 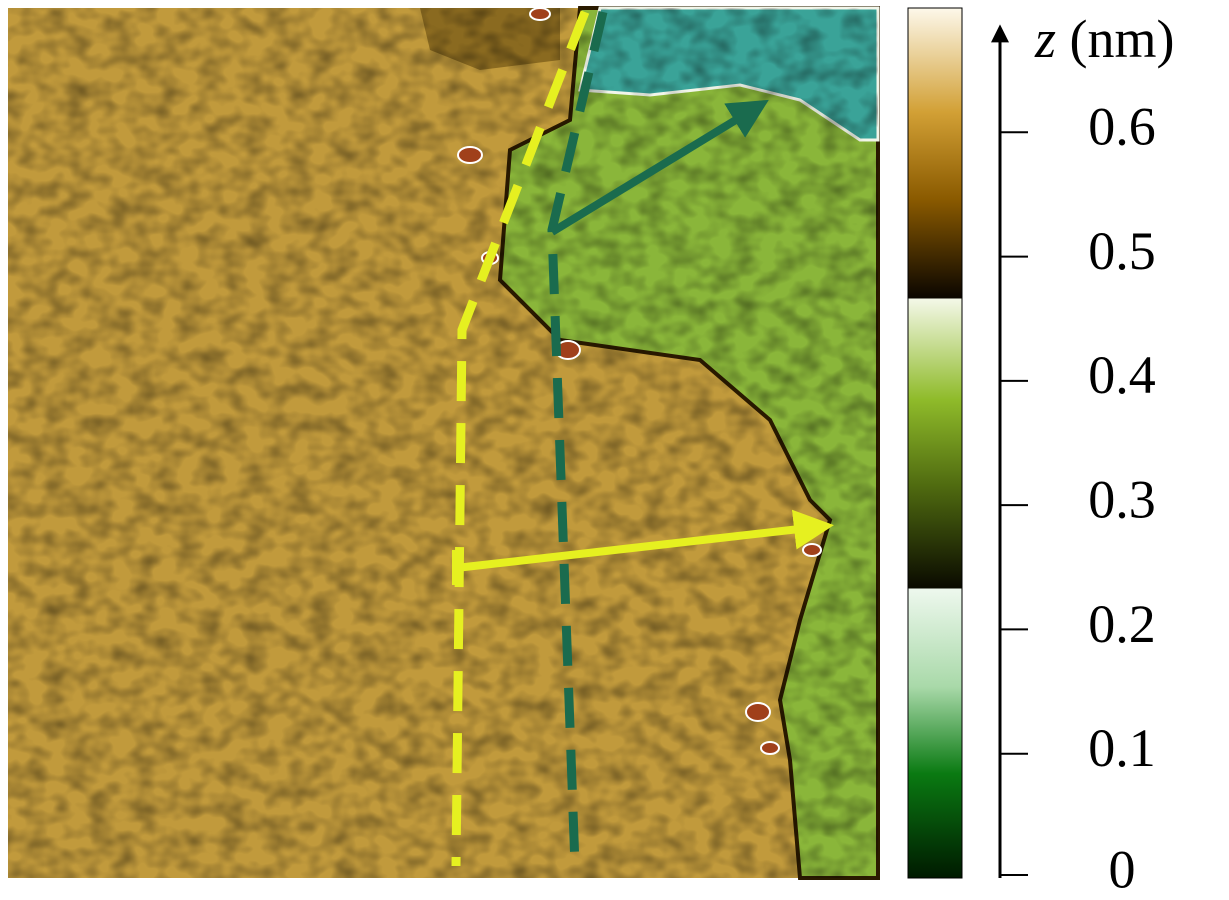 I want to click on colorbar, so click(x=935, y=443).